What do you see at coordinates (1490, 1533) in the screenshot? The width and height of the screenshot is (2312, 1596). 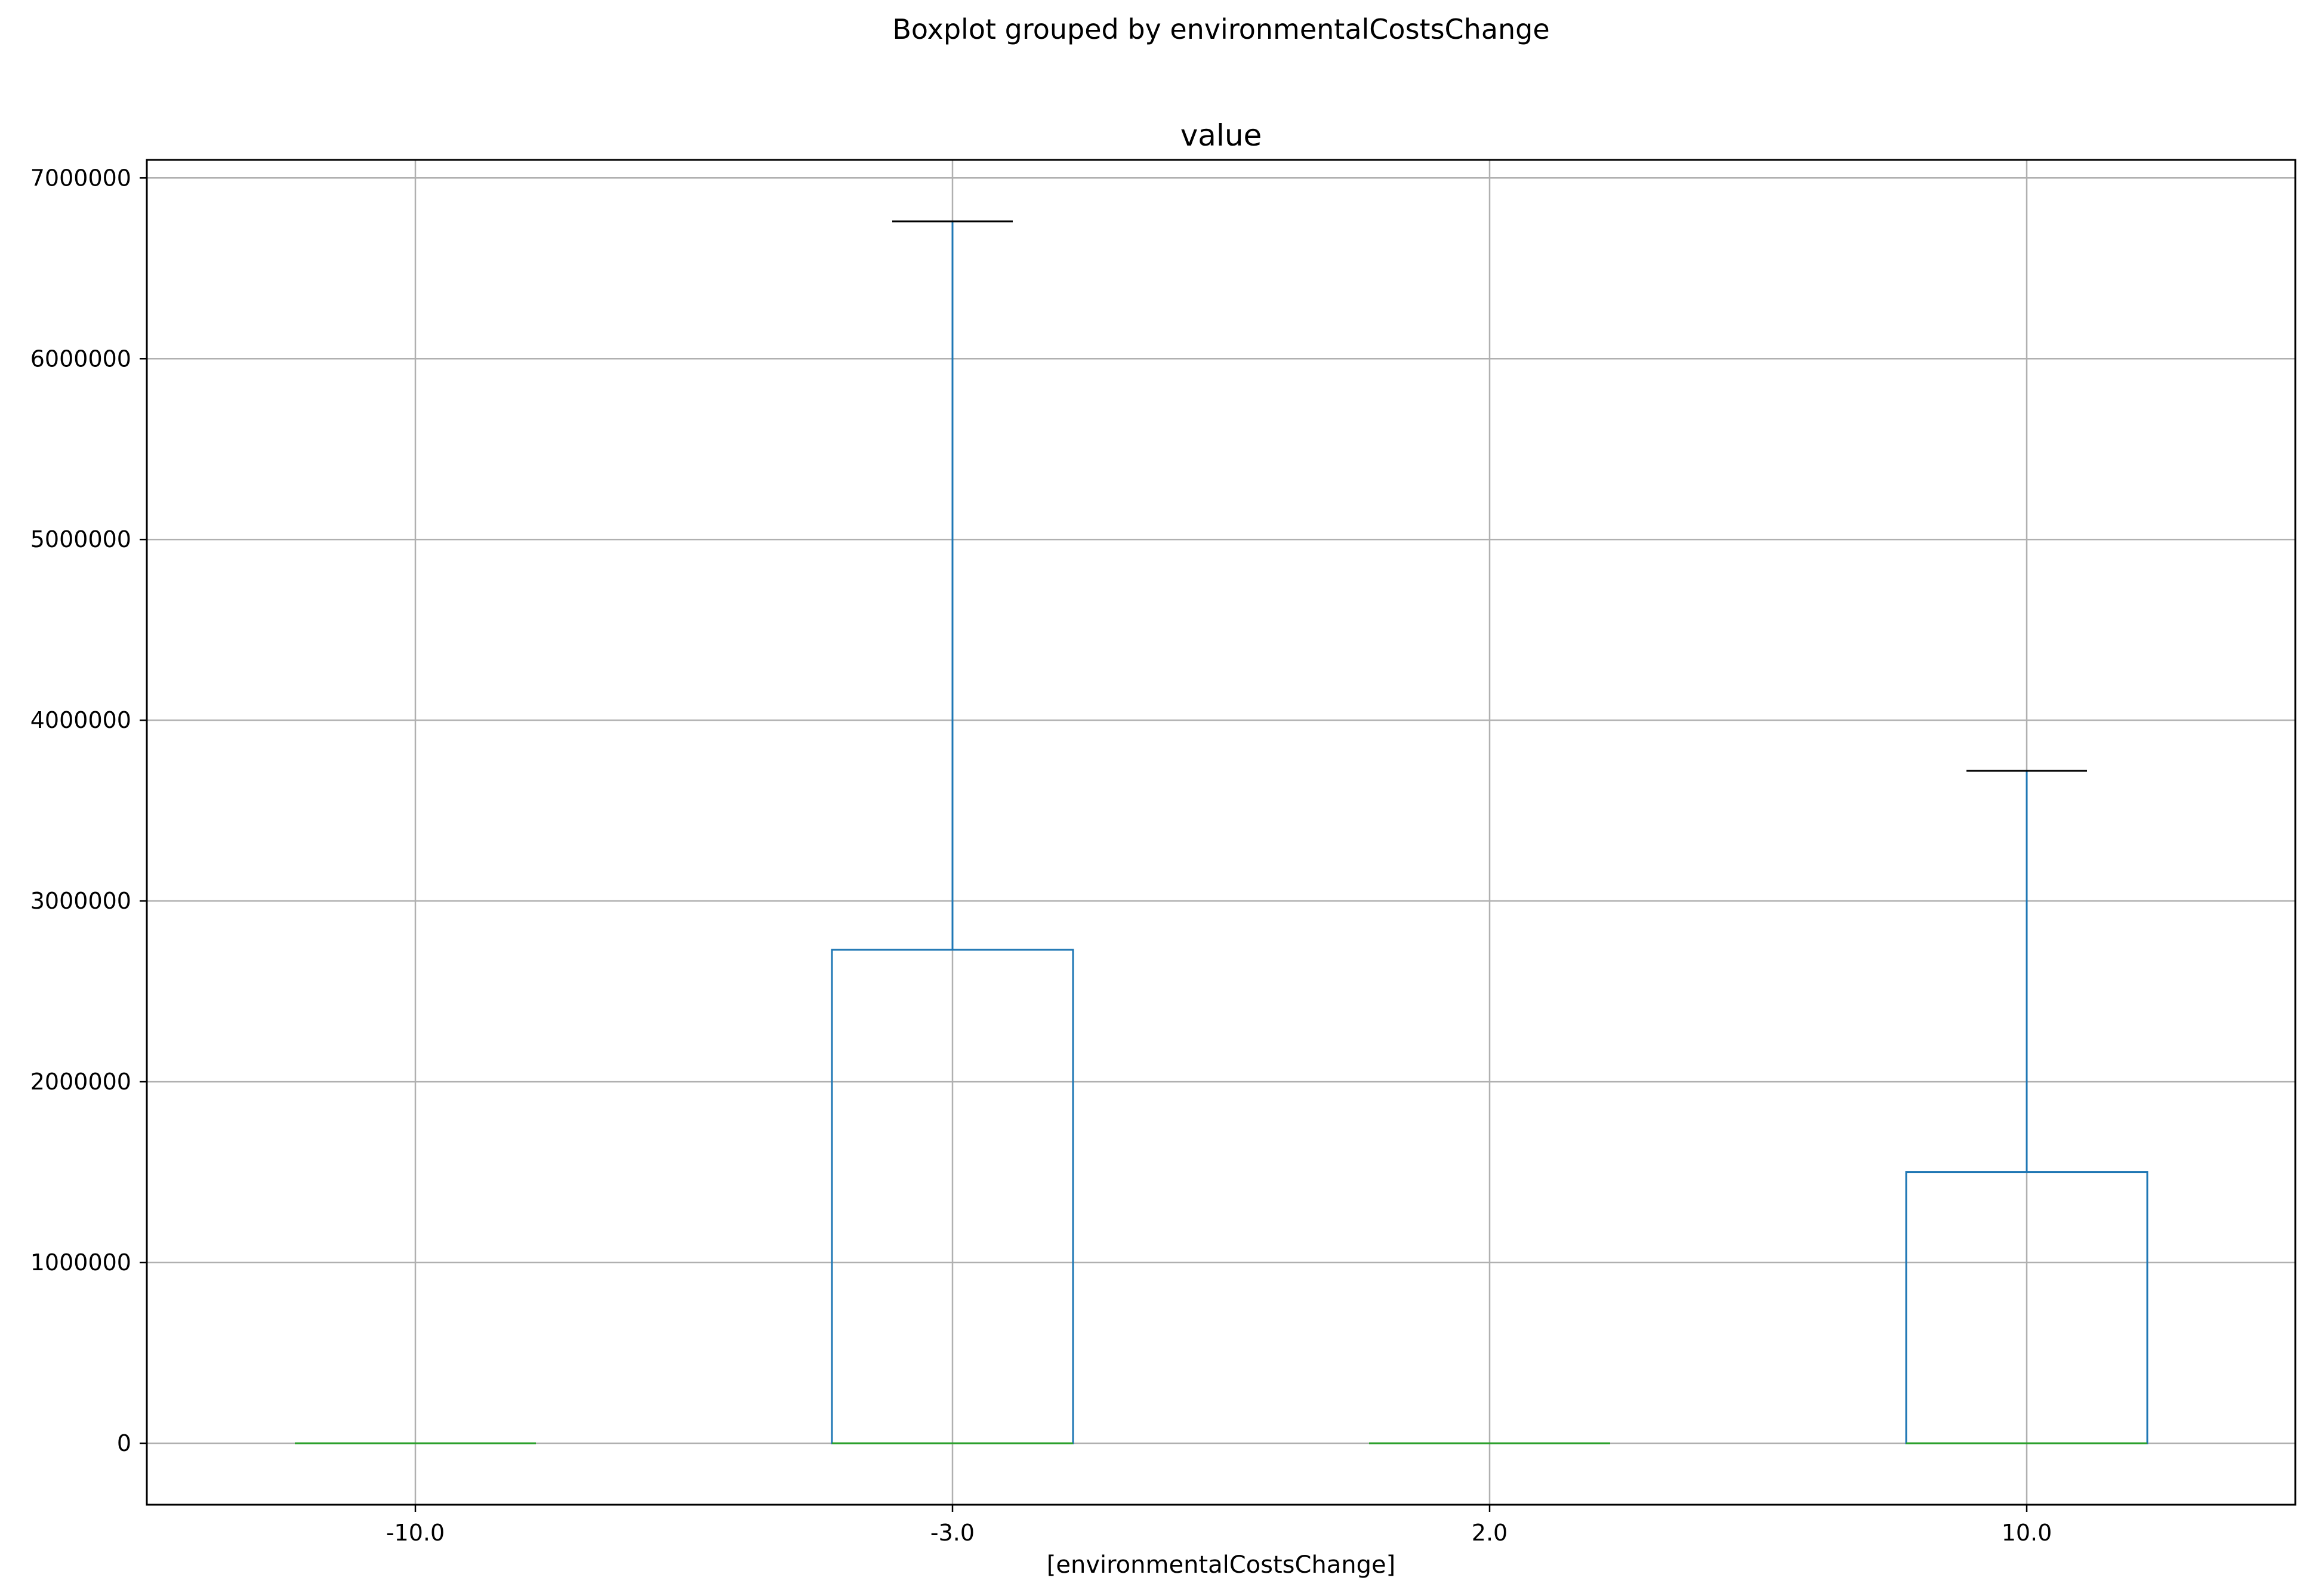 I see `x-tick-label: 2.0` at bounding box center [1490, 1533].